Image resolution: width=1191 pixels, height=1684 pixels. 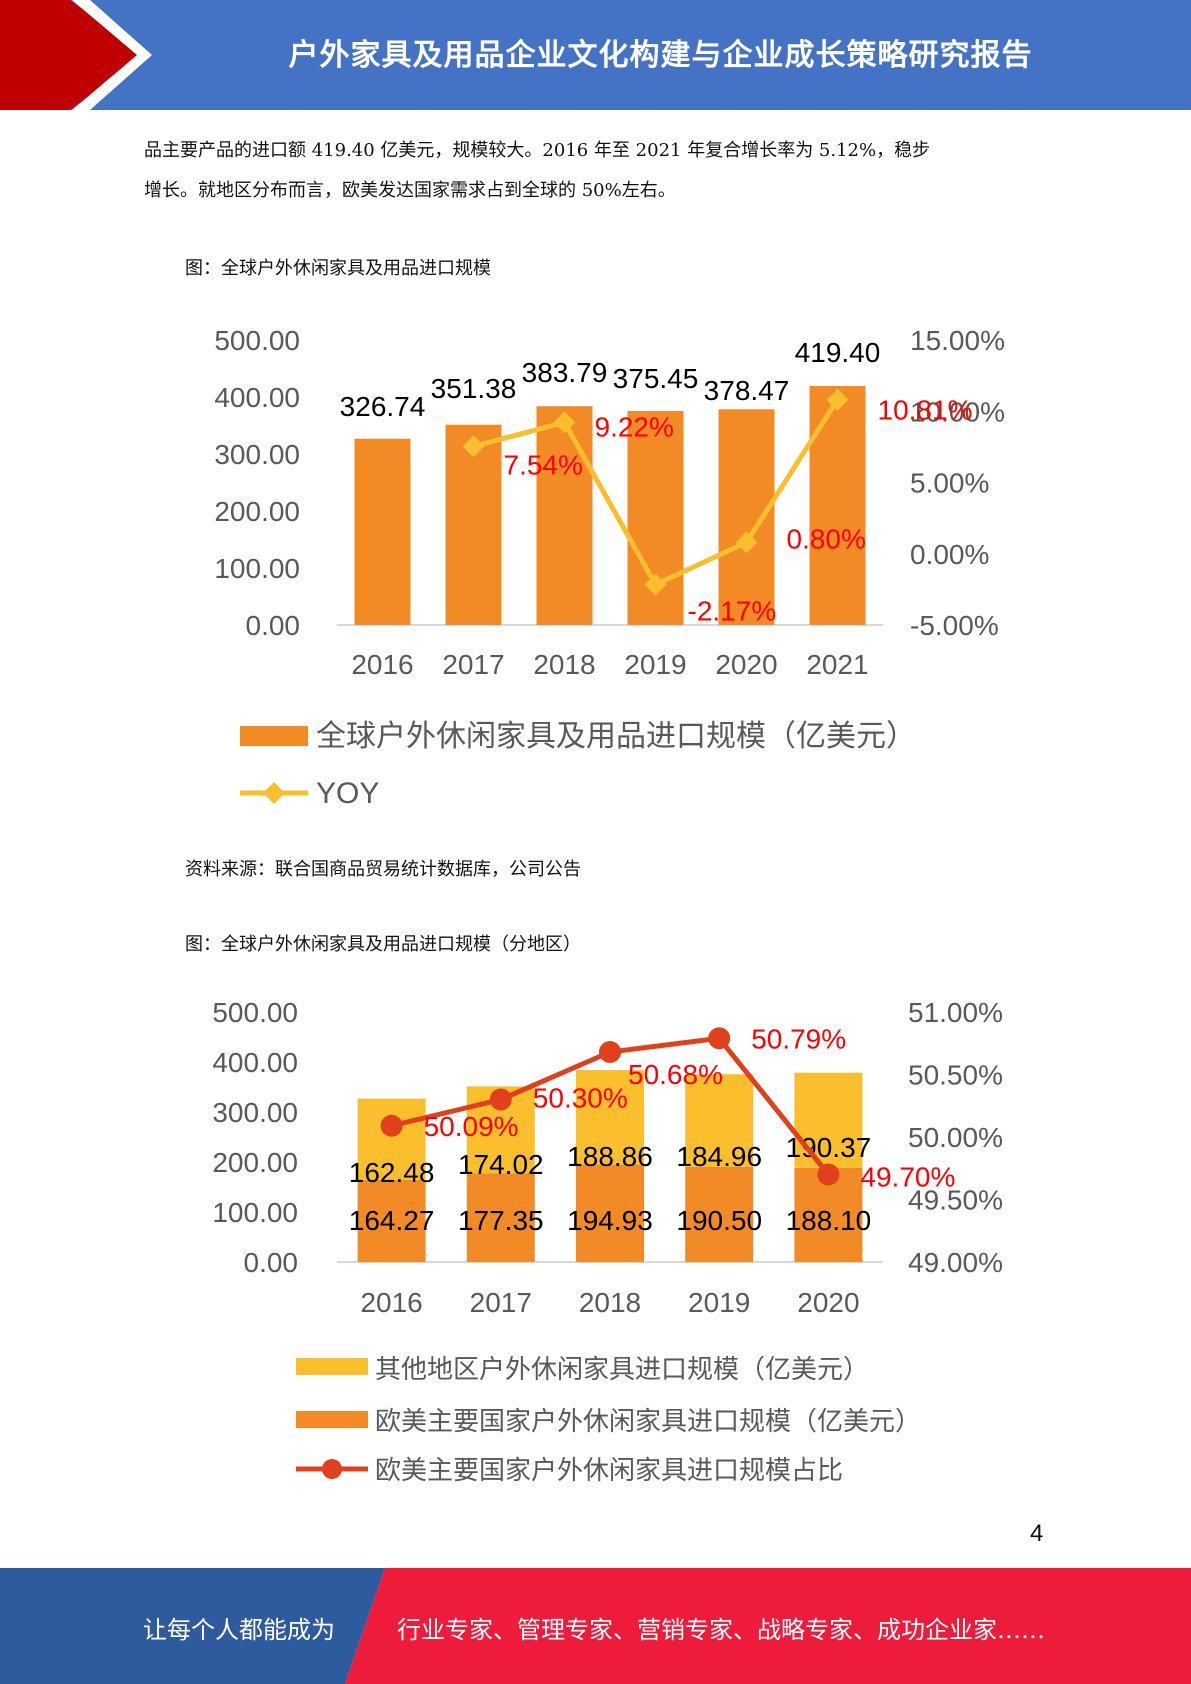 What do you see at coordinates (907, 1177) in the screenshot?
I see `share-value-label: 49.70%` at bounding box center [907, 1177].